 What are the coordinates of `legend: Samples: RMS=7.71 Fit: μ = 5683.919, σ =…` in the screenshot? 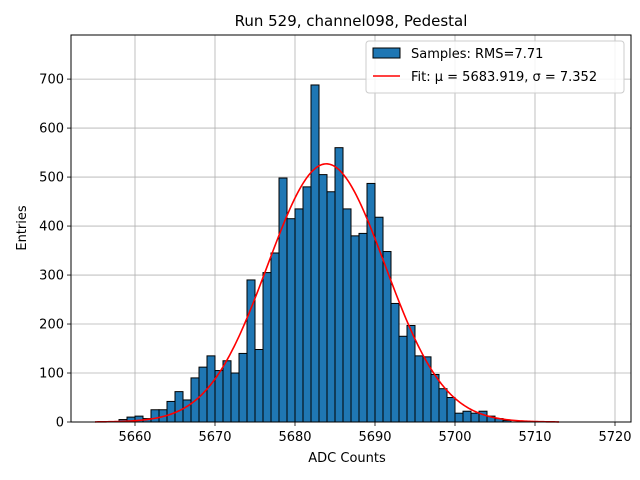 It's located at (495, 67).